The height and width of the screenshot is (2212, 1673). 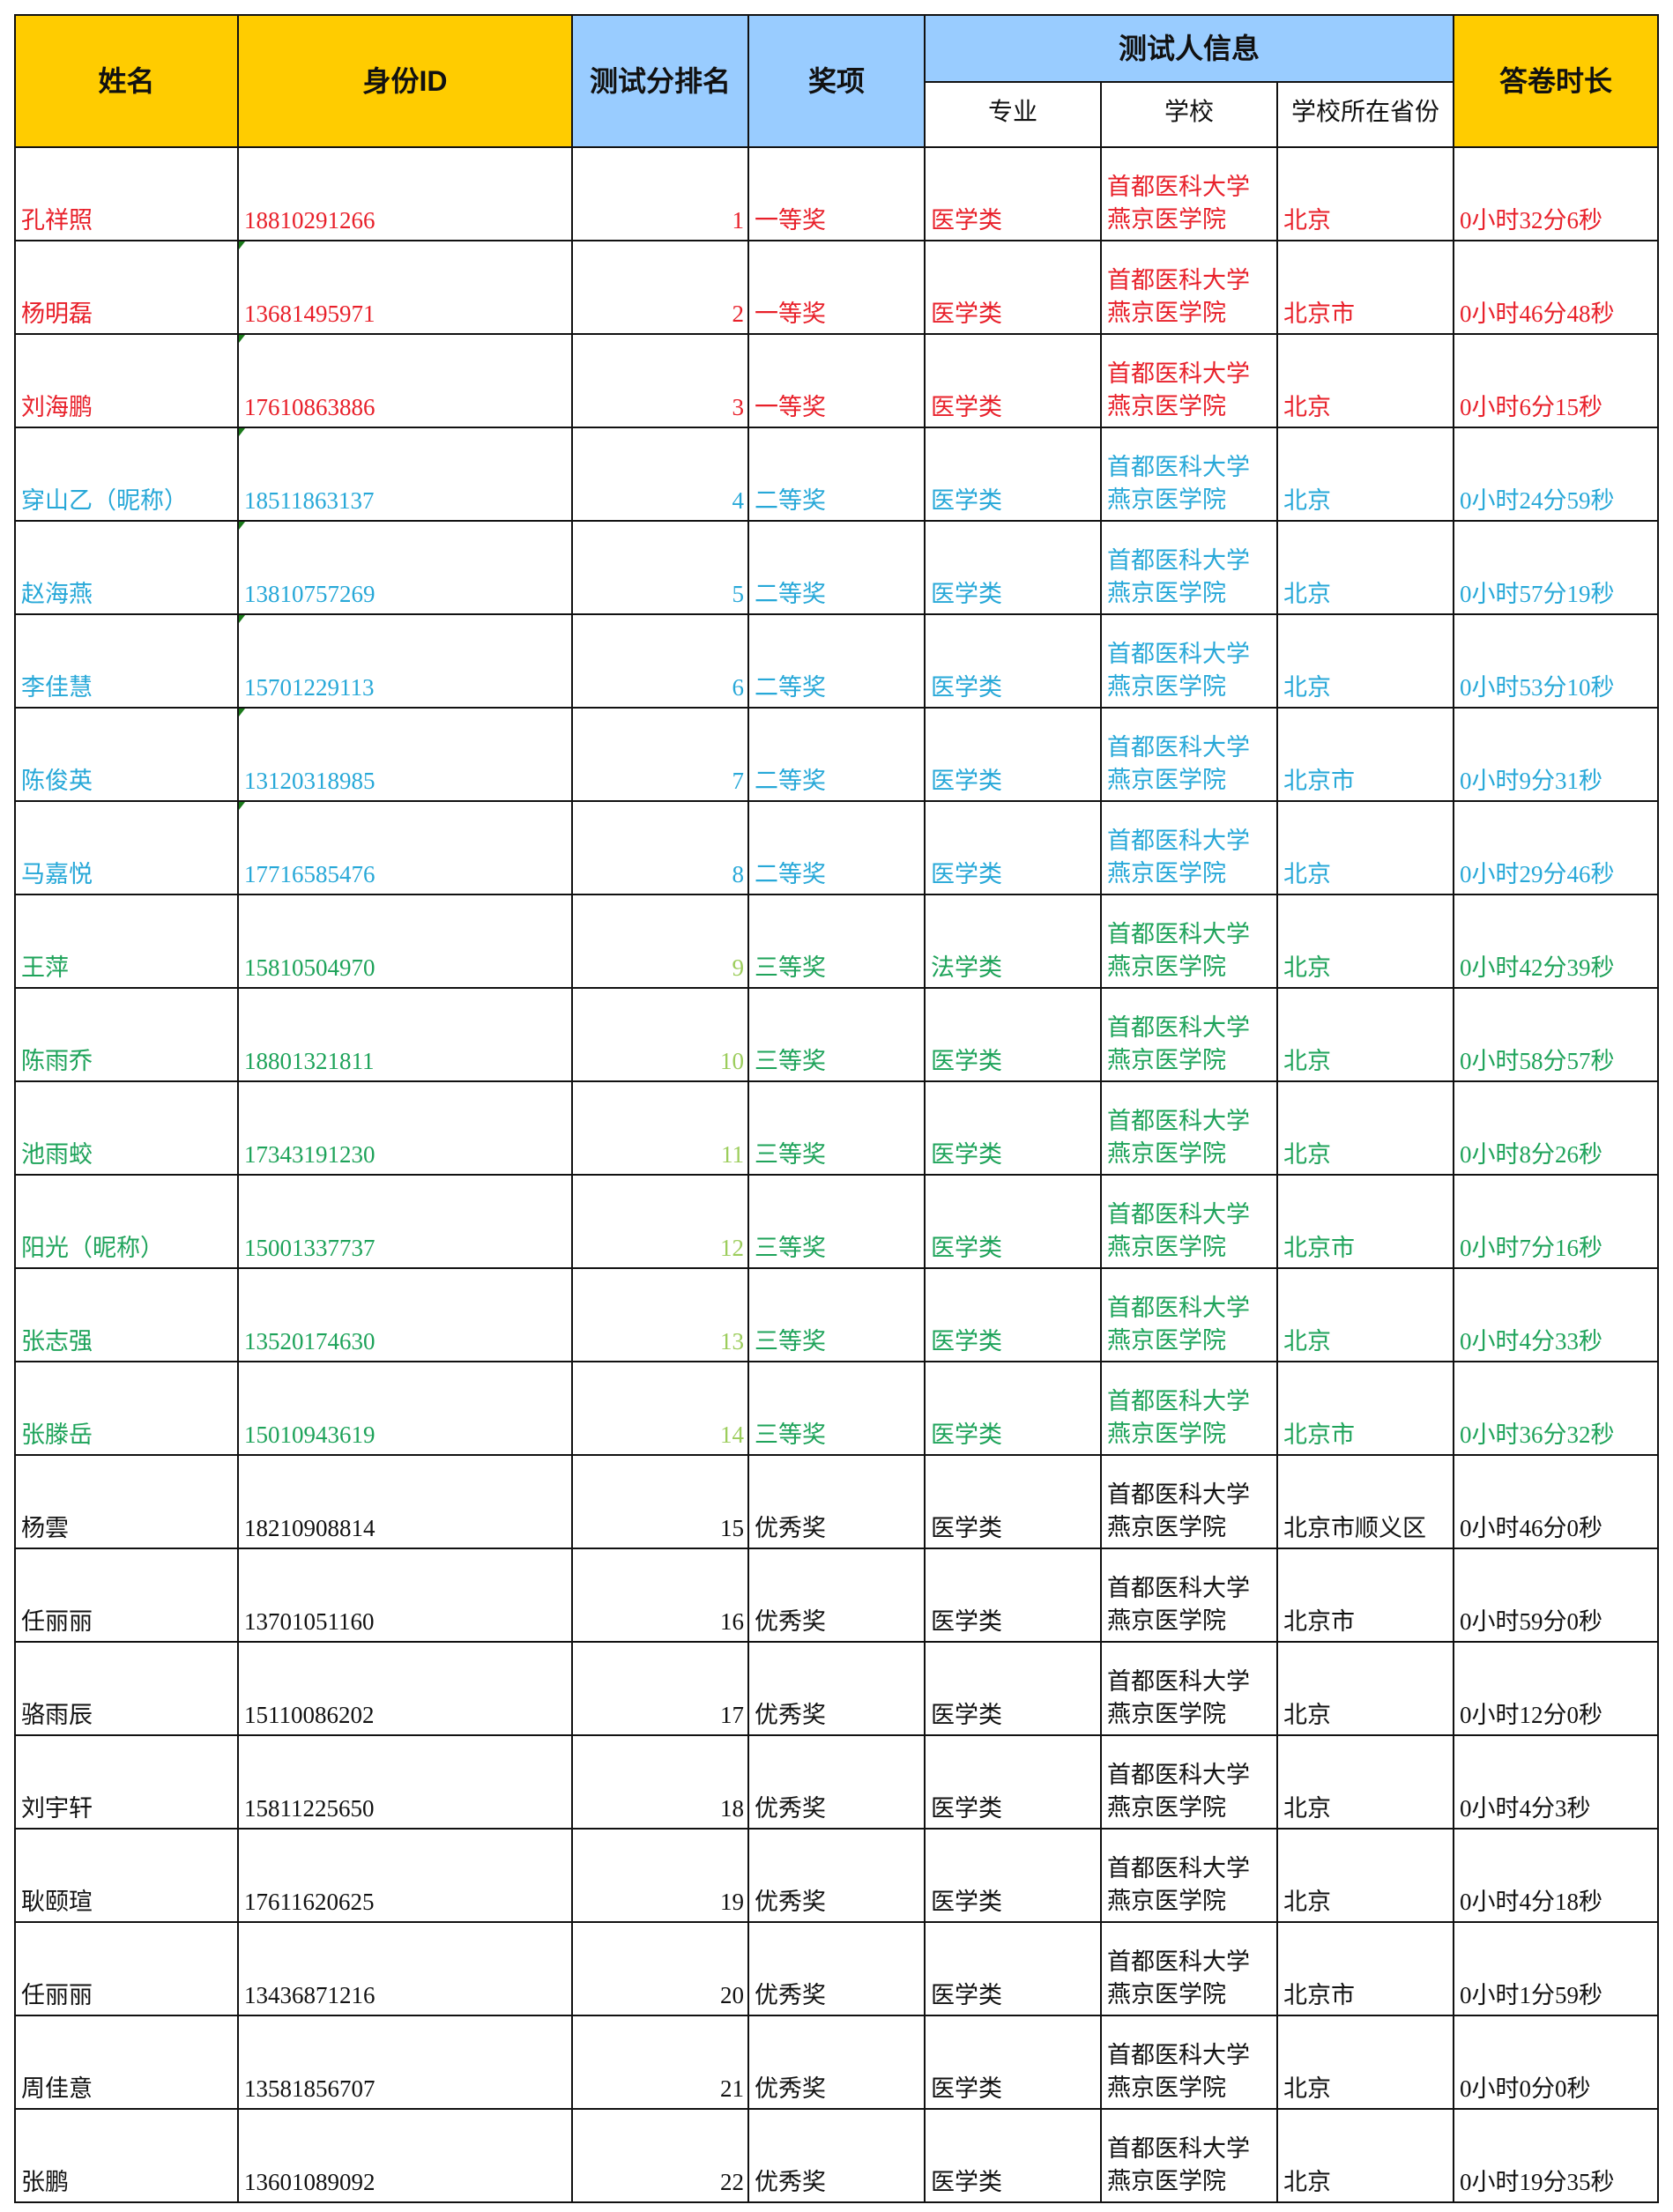 What do you see at coordinates (126, 1876) in the screenshot?
I see `cell-name: 耿颐瑄` at bounding box center [126, 1876].